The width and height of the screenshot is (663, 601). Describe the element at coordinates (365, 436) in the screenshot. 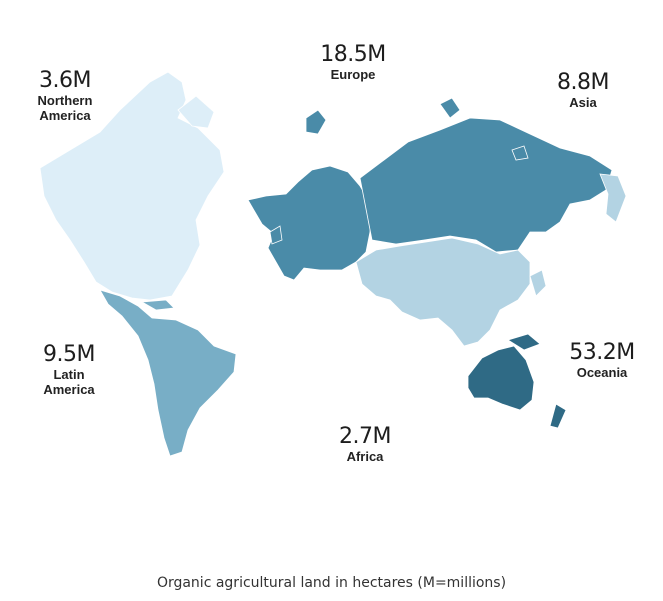

I see `value-africa: 2.7M` at that location.